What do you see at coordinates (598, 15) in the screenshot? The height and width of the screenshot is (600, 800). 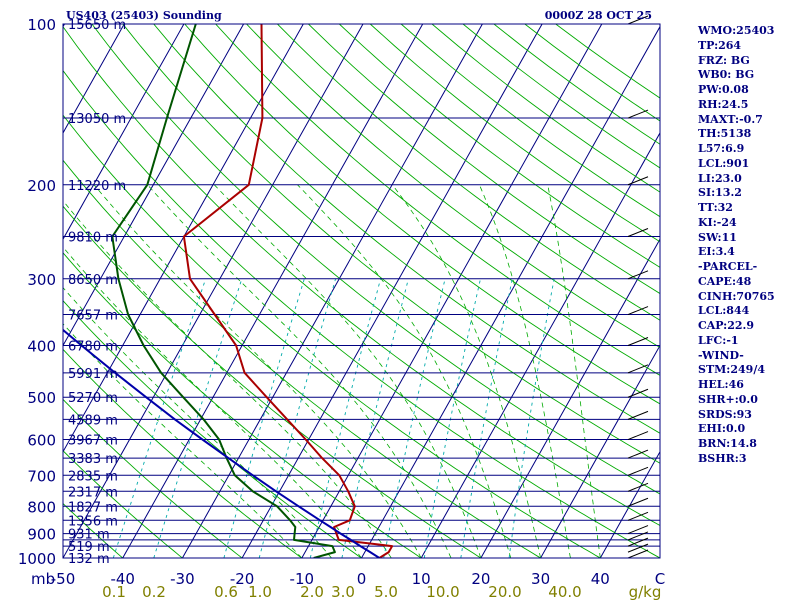 I see `sounding-time: 0000Z 28 OCT 25` at bounding box center [598, 15].